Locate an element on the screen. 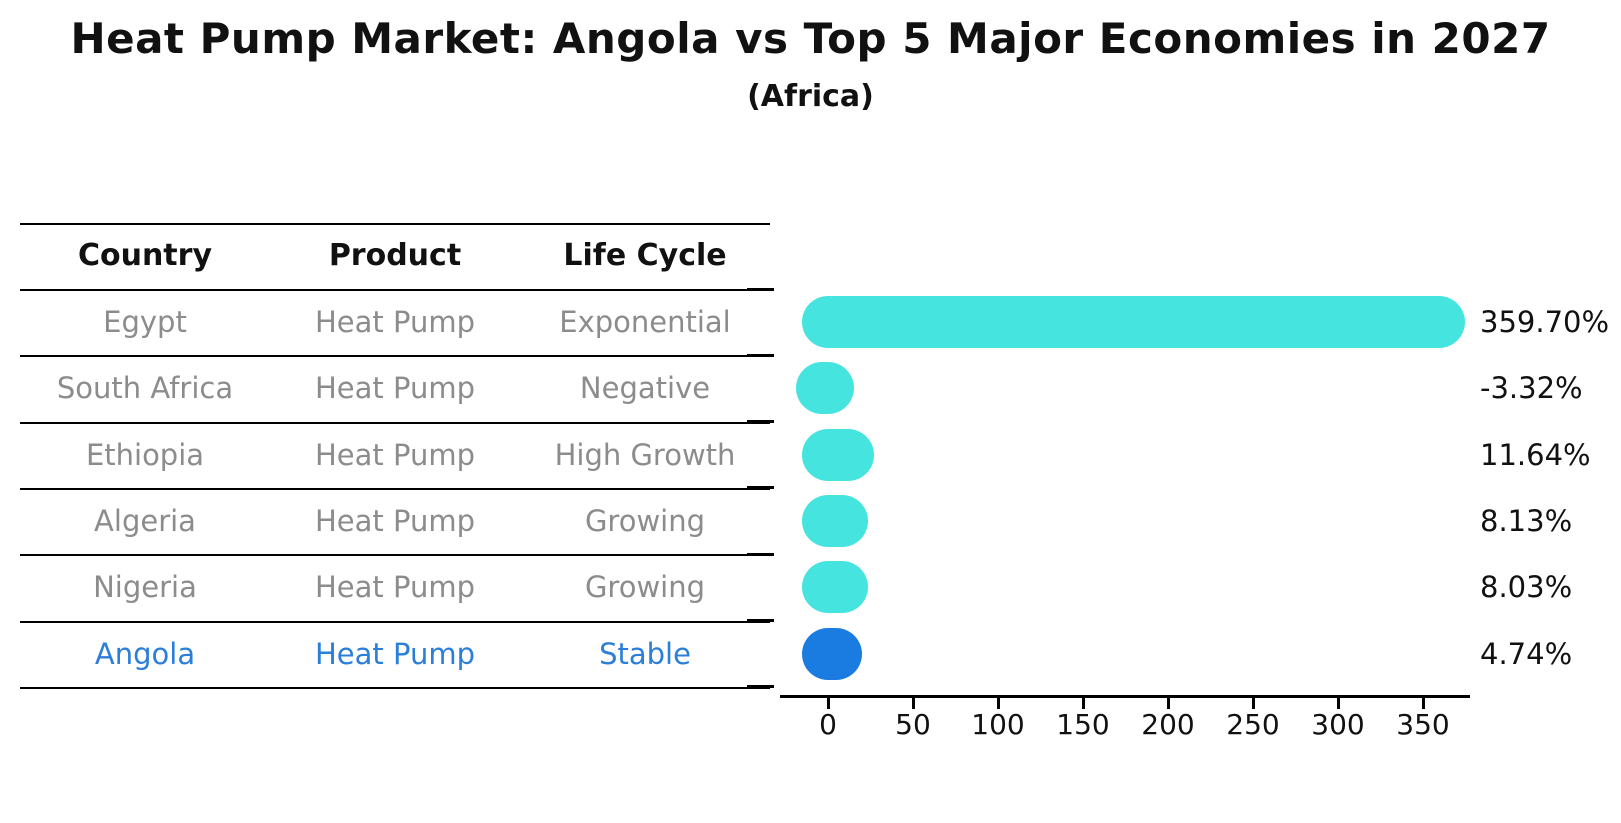 The width and height of the screenshot is (1621, 823). x-tick-label: 250 is located at coordinates (1253, 724).